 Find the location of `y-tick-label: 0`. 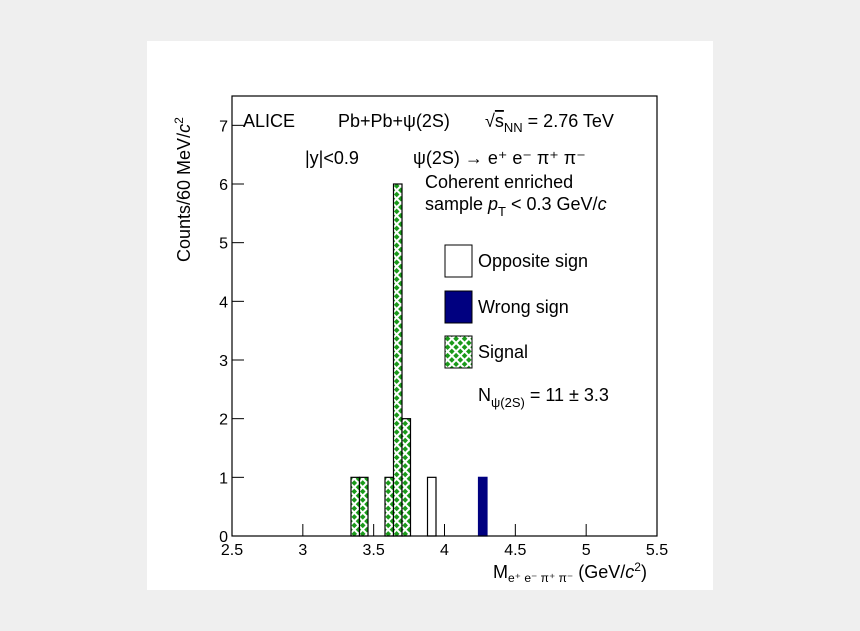

y-tick-label: 0 is located at coordinates (223, 537).